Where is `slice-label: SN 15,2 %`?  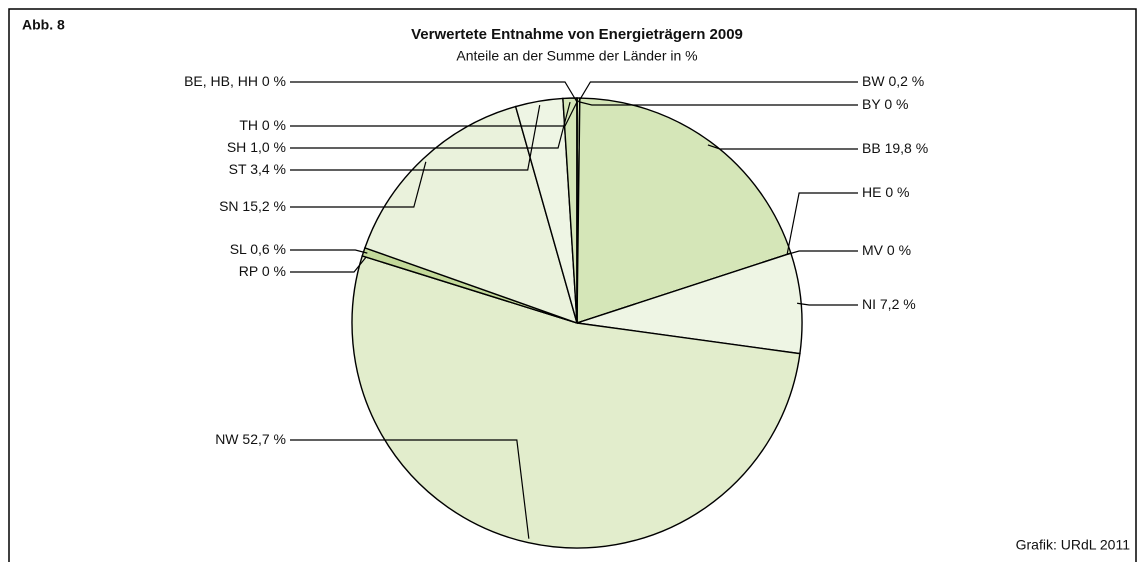
slice-label: SN 15,2 % is located at coordinates (252, 206).